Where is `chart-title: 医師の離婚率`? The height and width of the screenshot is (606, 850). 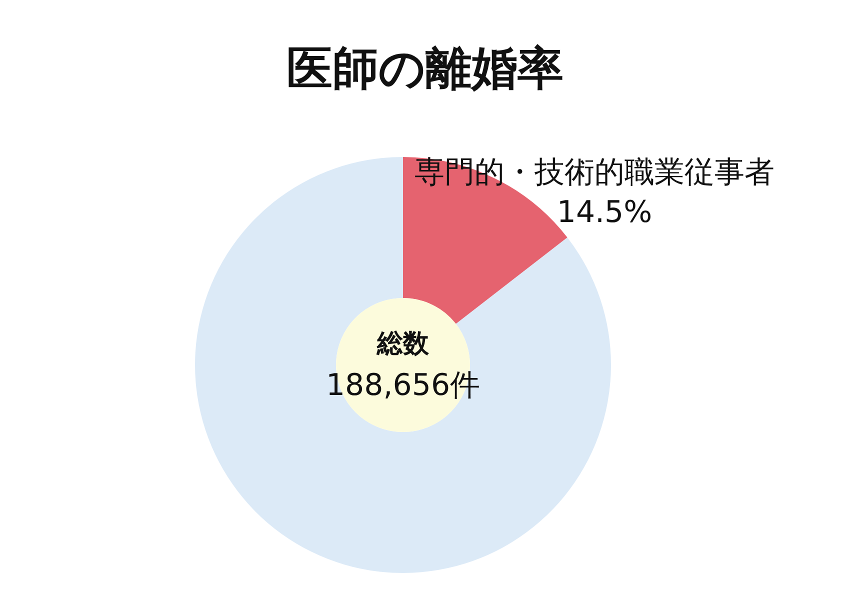 chart-title: 医師の離婚率 is located at coordinates (425, 68).